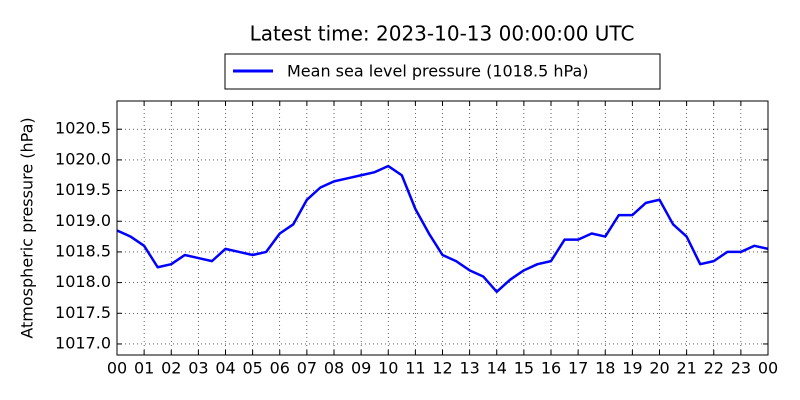 This screenshot has height=400, width=800. What do you see at coordinates (83, 281) in the screenshot?
I see `y-tick-label: 1018.0` at bounding box center [83, 281].